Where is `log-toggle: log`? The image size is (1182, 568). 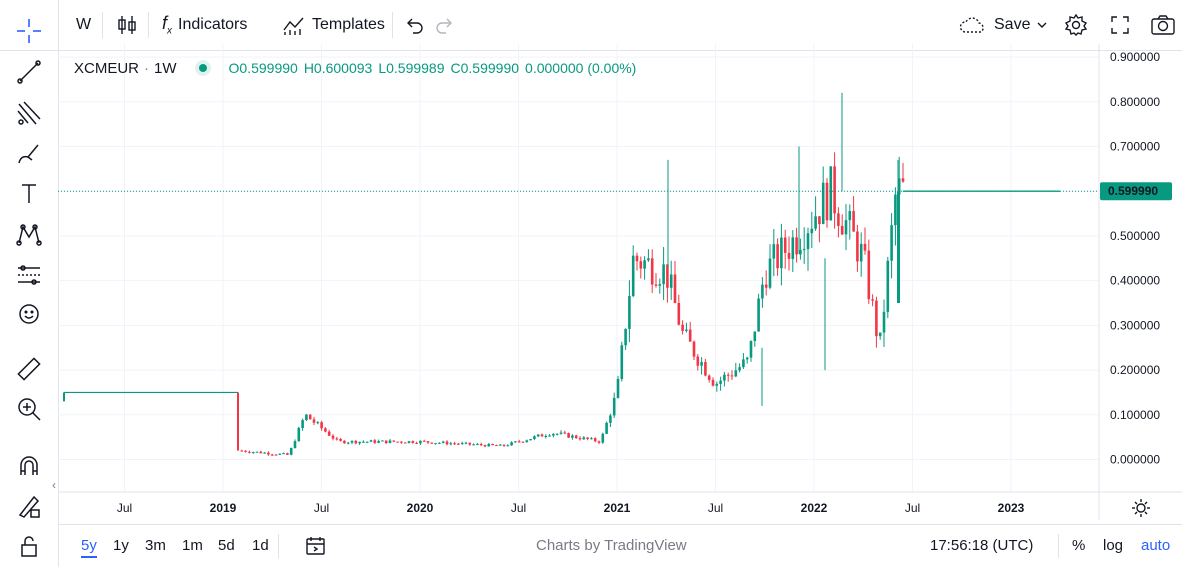 log-toggle: log is located at coordinates (1113, 545).